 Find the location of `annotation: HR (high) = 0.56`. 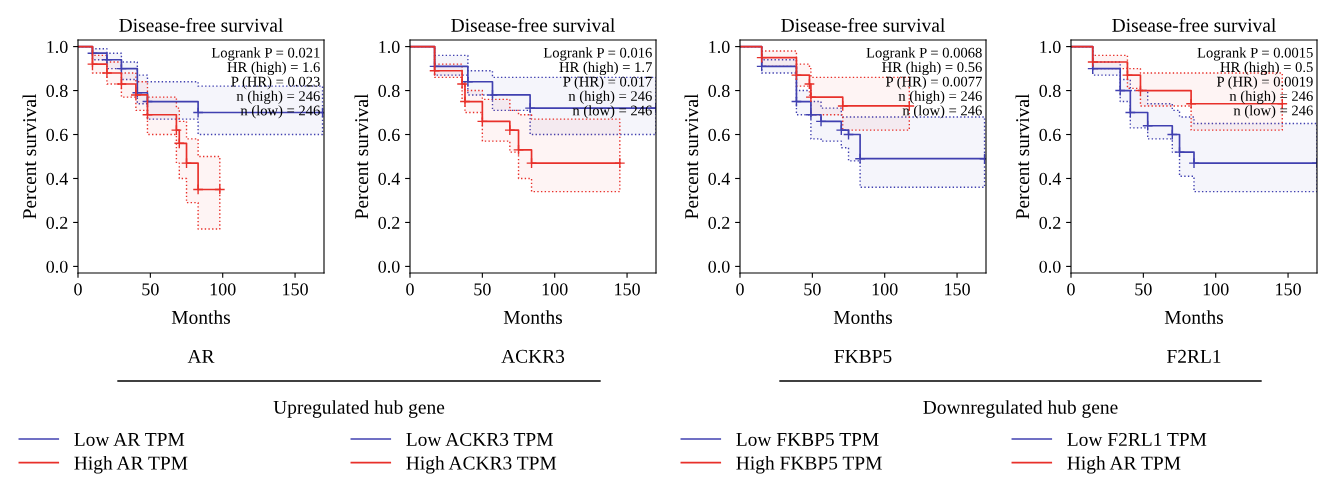

annotation: HR (high) = 0.56 is located at coordinates (932, 68).